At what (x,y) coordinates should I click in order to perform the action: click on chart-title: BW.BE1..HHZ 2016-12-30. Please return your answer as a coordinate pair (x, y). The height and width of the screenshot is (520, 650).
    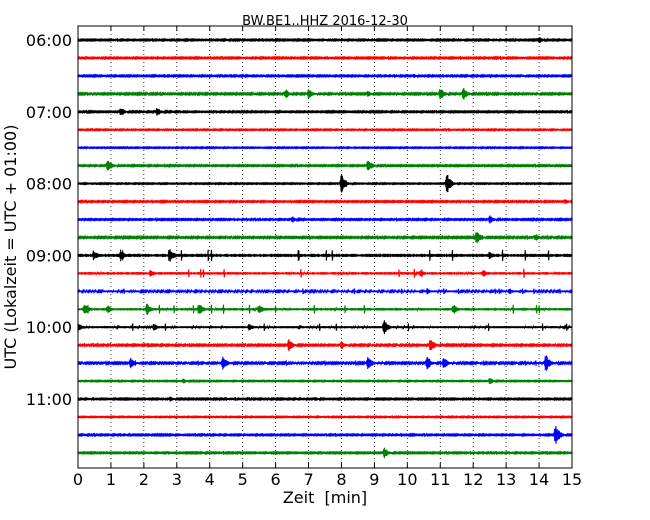
    Looking at the image, I should click on (325, 21).